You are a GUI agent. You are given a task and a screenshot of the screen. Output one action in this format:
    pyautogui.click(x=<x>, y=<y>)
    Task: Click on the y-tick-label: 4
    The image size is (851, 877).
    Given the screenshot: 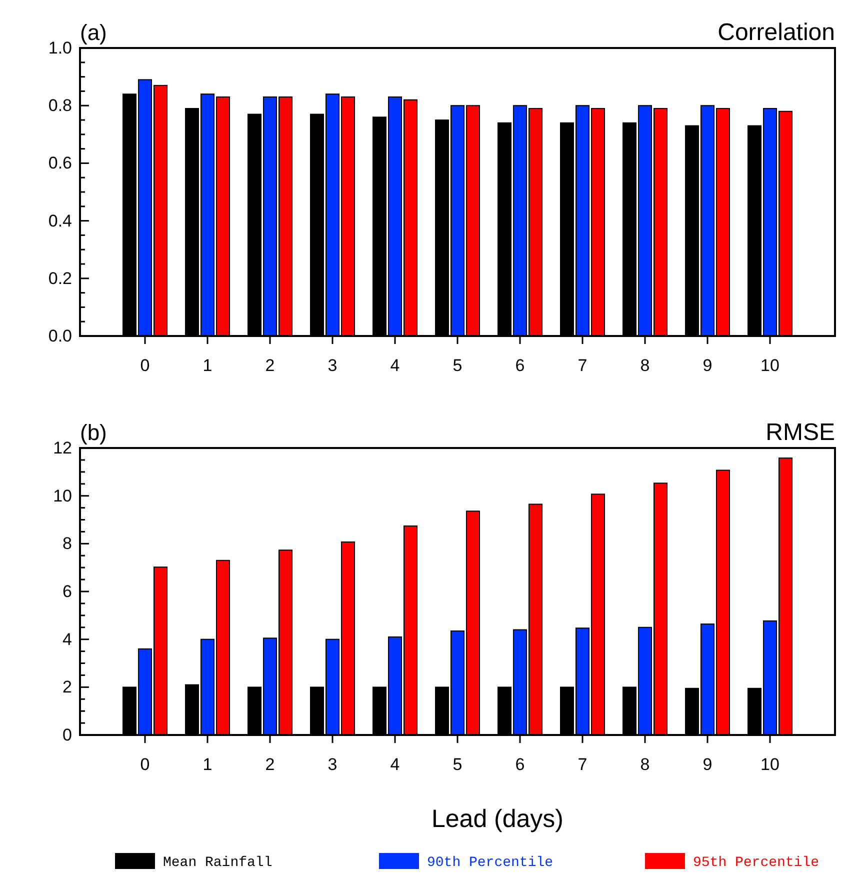 What is the action you would take?
    pyautogui.click(x=67, y=639)
    